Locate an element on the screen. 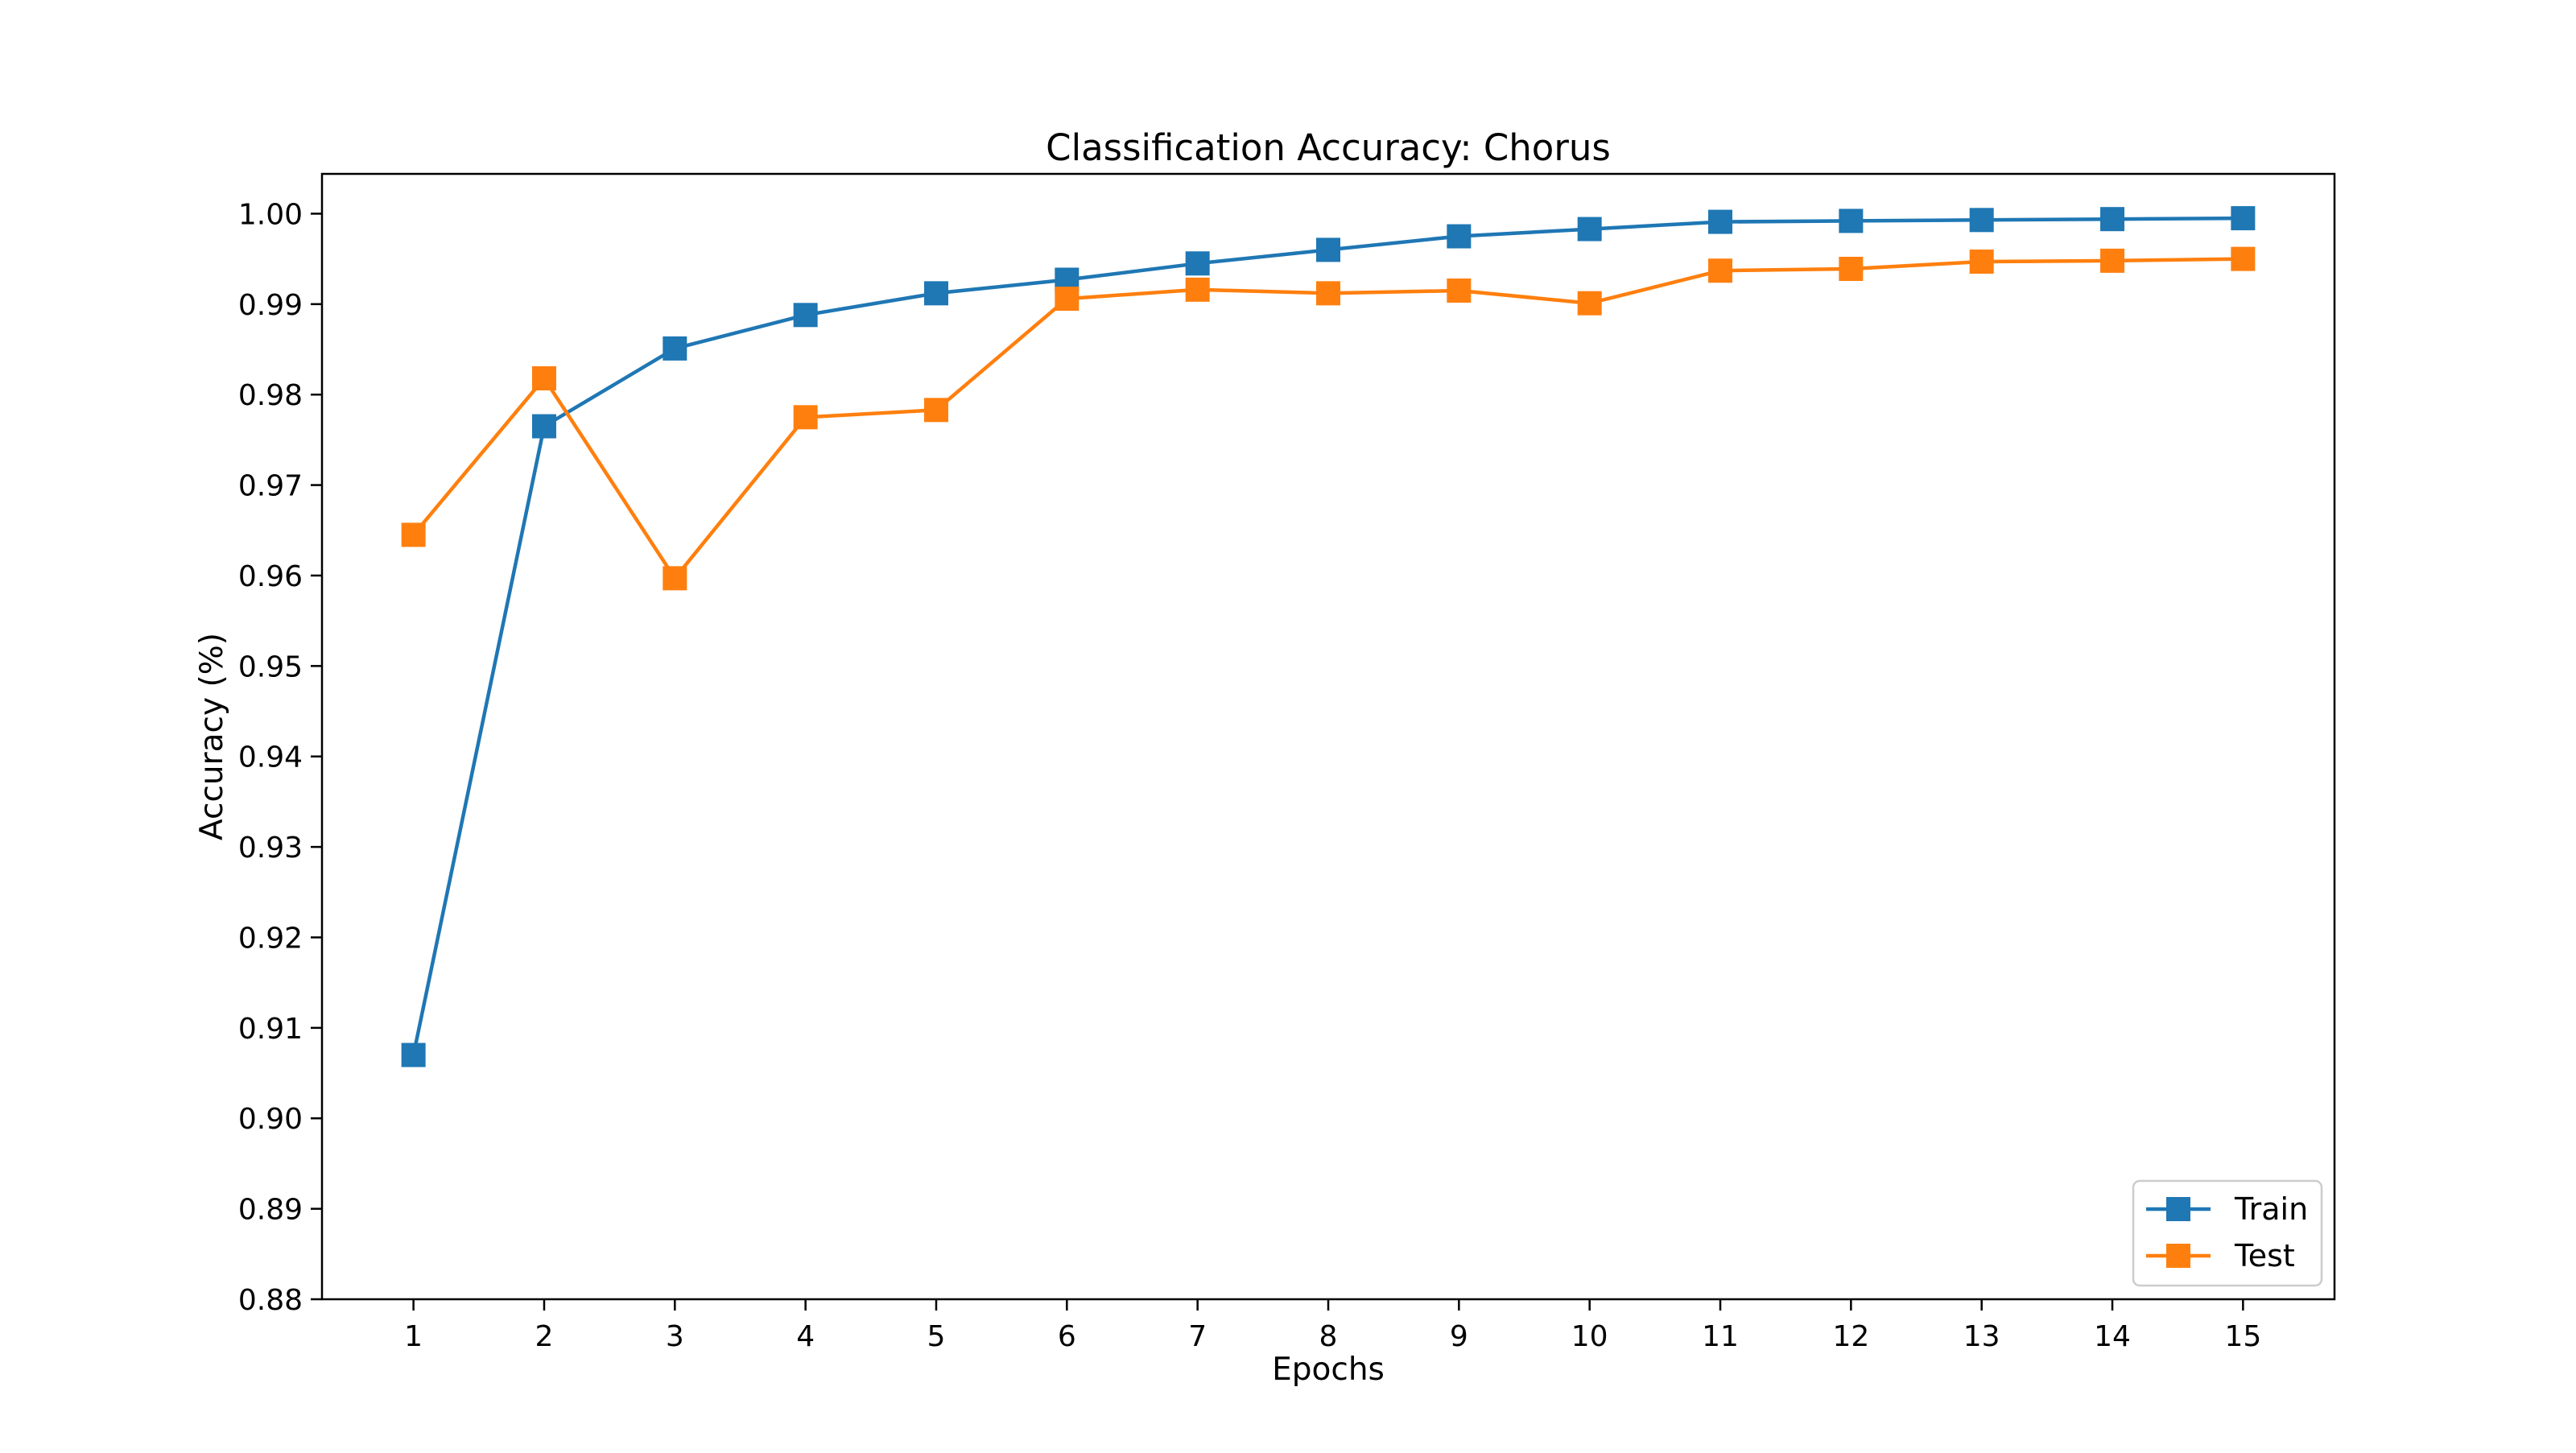  y-tick-label: 0.92 is located at coordinates (270, 938).